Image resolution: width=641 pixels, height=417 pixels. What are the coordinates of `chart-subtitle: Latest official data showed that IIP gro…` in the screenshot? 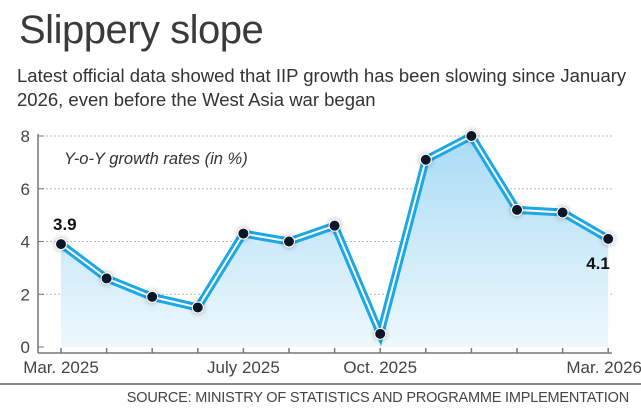 It's located at (322, 87).